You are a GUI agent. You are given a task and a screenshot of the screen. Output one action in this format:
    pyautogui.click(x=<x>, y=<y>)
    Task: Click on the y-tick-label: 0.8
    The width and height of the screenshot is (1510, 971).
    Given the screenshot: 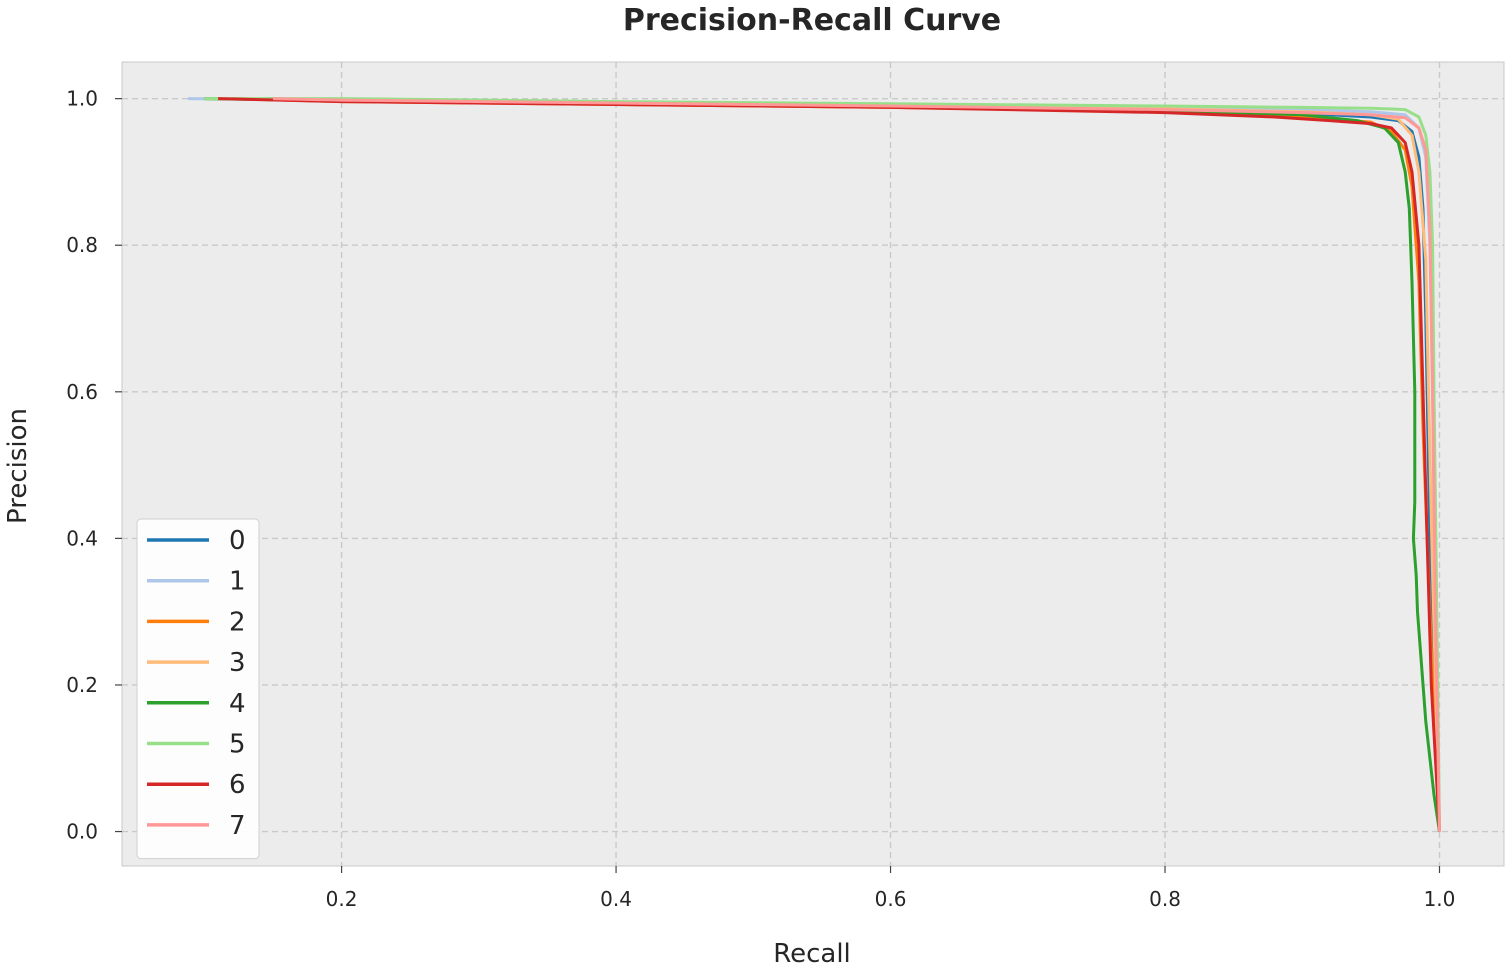 What is the action you would take?
    pyautogui.click(x=82, y=245)
    